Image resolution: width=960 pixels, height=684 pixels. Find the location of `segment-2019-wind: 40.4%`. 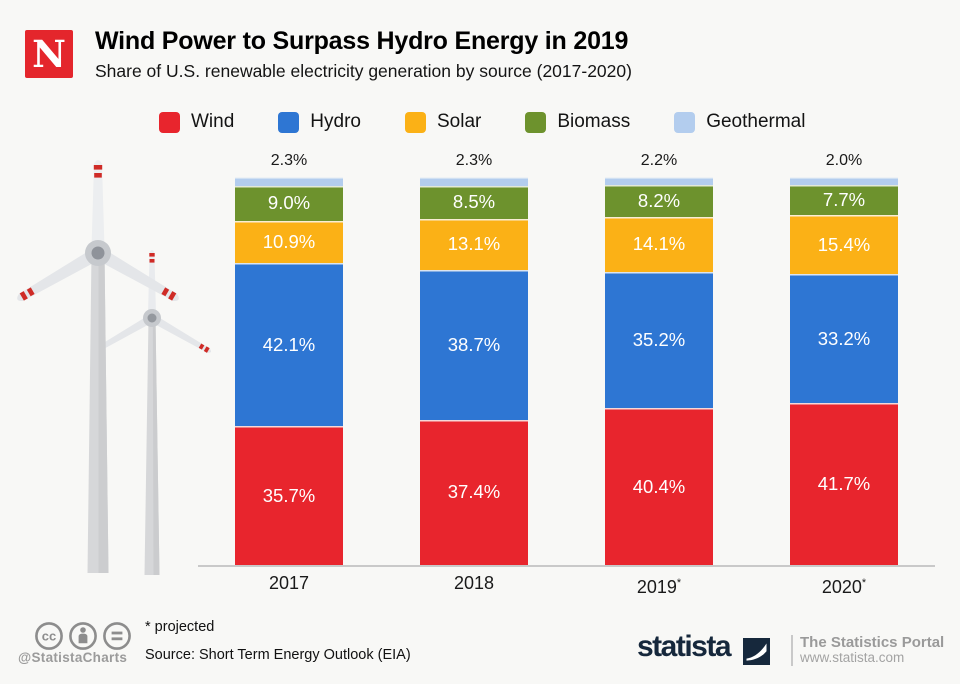

segment-2019-wind: 40.4% is located at coordinates (659, 486).